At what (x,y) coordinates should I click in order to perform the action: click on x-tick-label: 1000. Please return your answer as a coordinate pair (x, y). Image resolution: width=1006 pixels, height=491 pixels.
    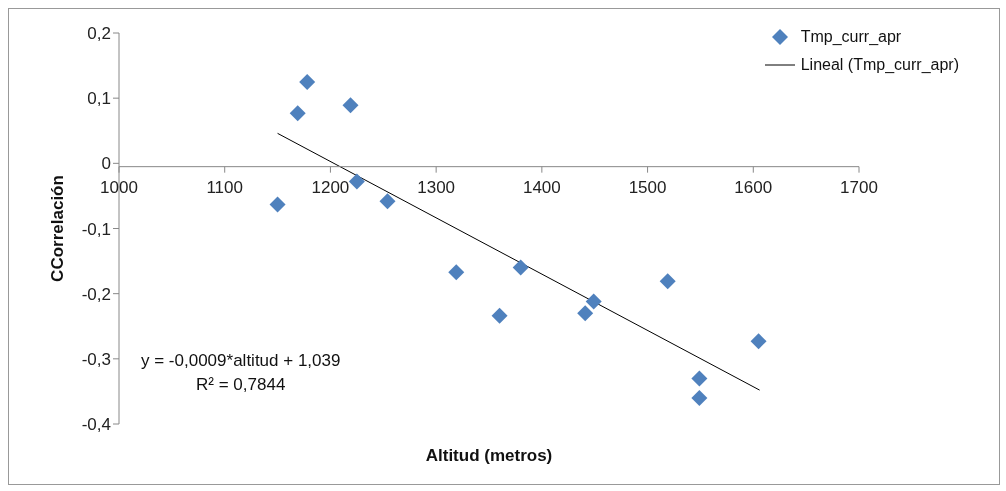
    Looking at the image, I should click on (119, 187).